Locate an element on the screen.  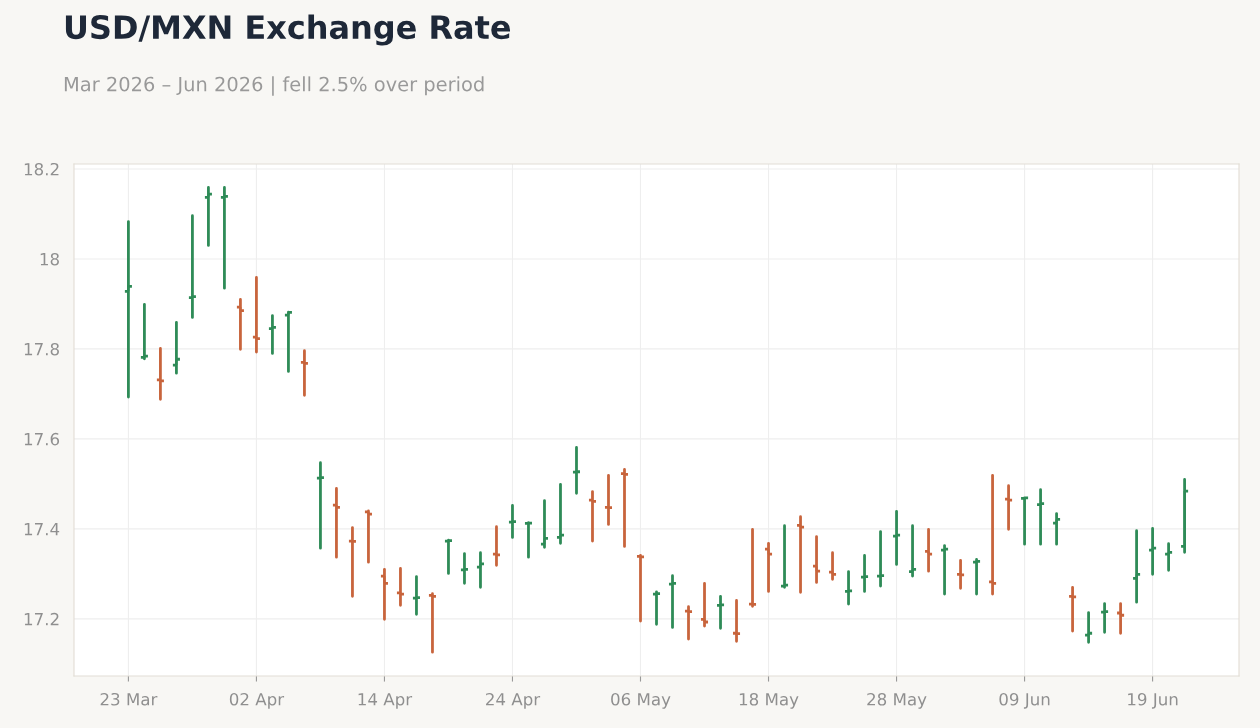
x-tick-label: 24 Apr is located at coordinates (513, 700).